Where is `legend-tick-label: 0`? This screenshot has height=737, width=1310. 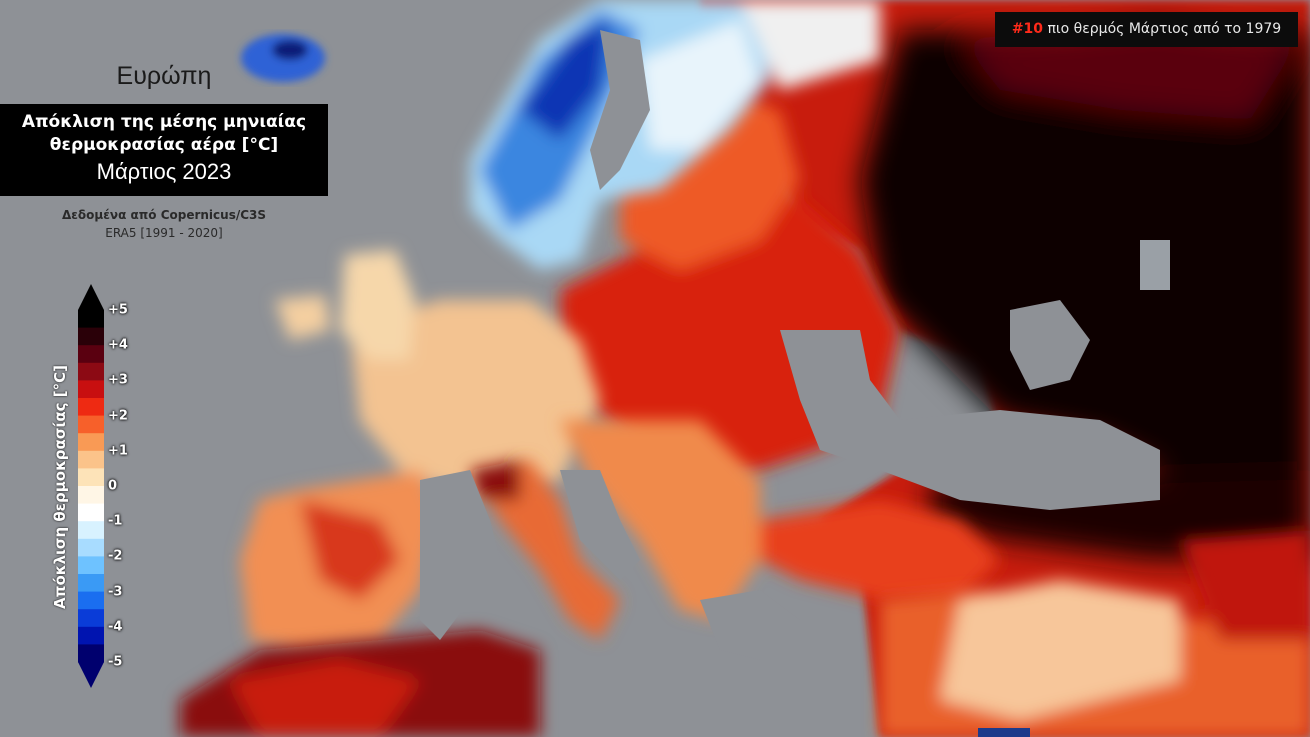
legend-tick-label: 0 is located at coordinates (113, 486).